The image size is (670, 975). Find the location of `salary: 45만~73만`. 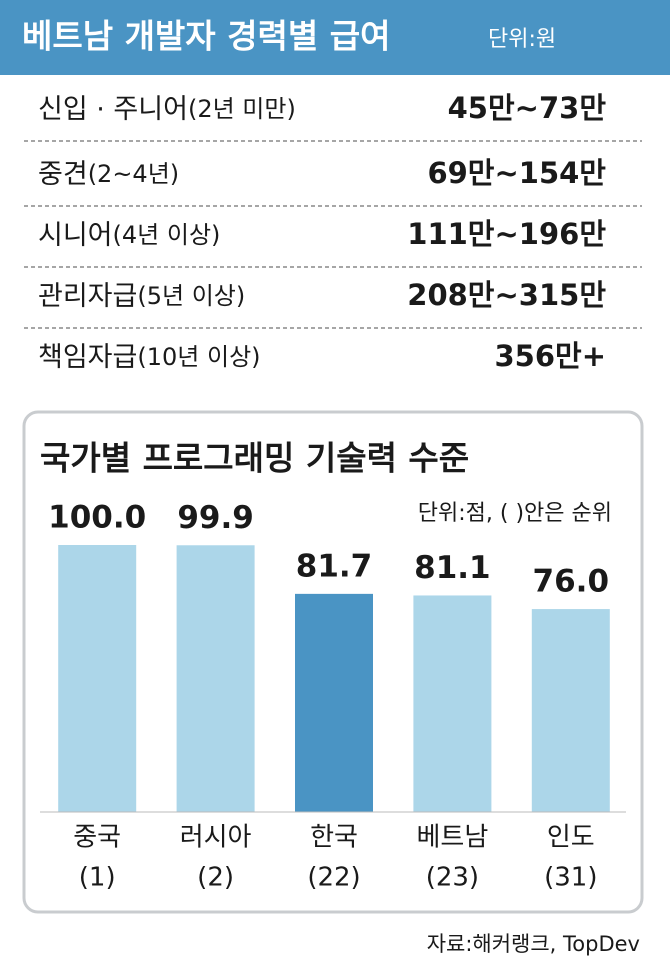

salary: 45만~73만 is located at coordinates (527, 108).